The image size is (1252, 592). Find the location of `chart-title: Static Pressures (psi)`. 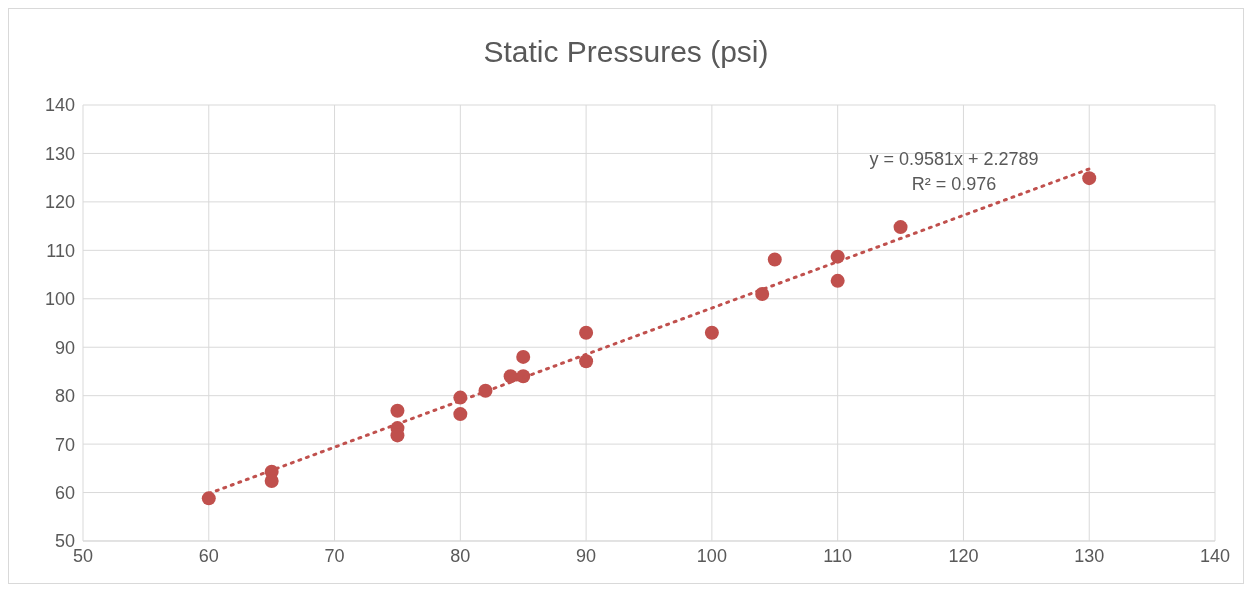

chart-title: Static Pressures (psi) is located at coordinates (626, 52).